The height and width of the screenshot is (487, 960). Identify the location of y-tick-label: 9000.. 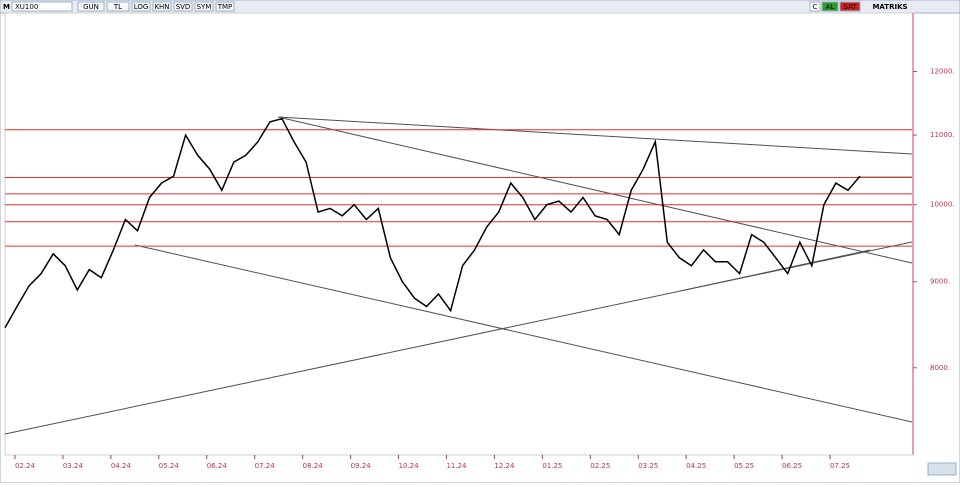
(940, 282).